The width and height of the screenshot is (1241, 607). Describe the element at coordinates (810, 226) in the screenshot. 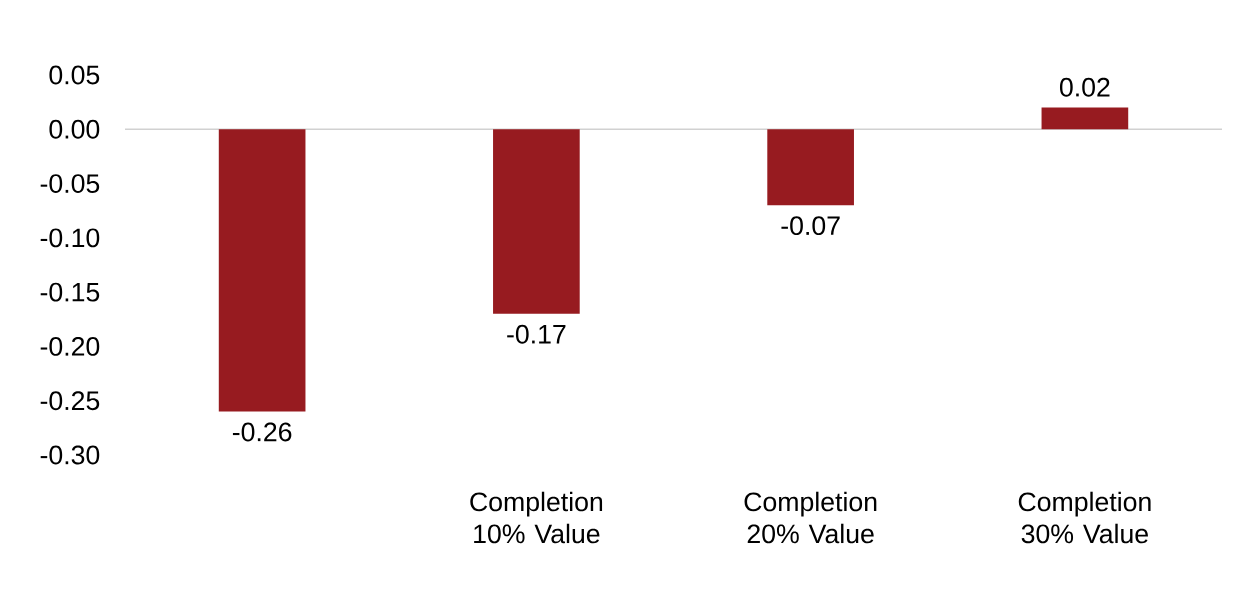

I see `data-label: -0.07` at that location.